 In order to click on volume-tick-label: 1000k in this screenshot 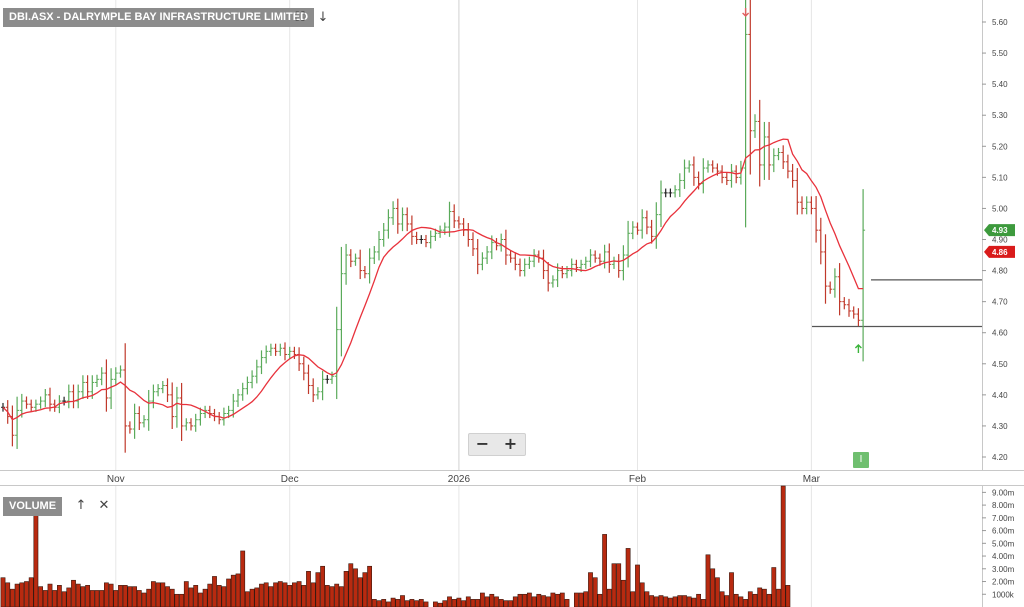, I will do `click(1003, 594)`.